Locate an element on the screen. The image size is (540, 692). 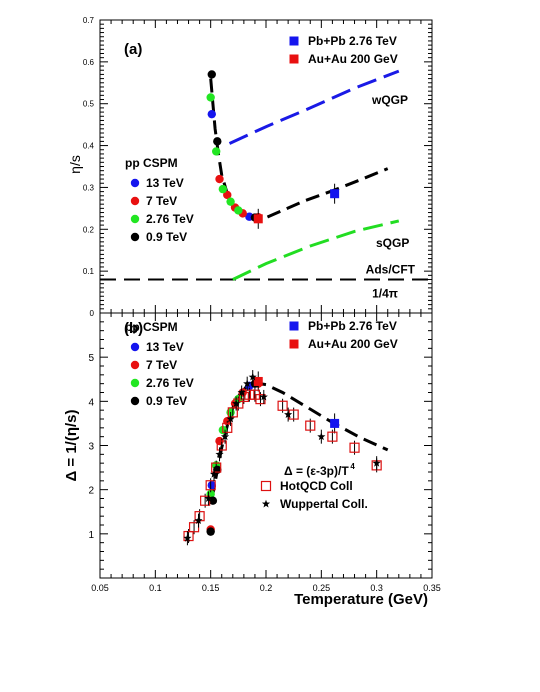
legend-marker-wuppertal-coll- is located at coordinates (266, 503).